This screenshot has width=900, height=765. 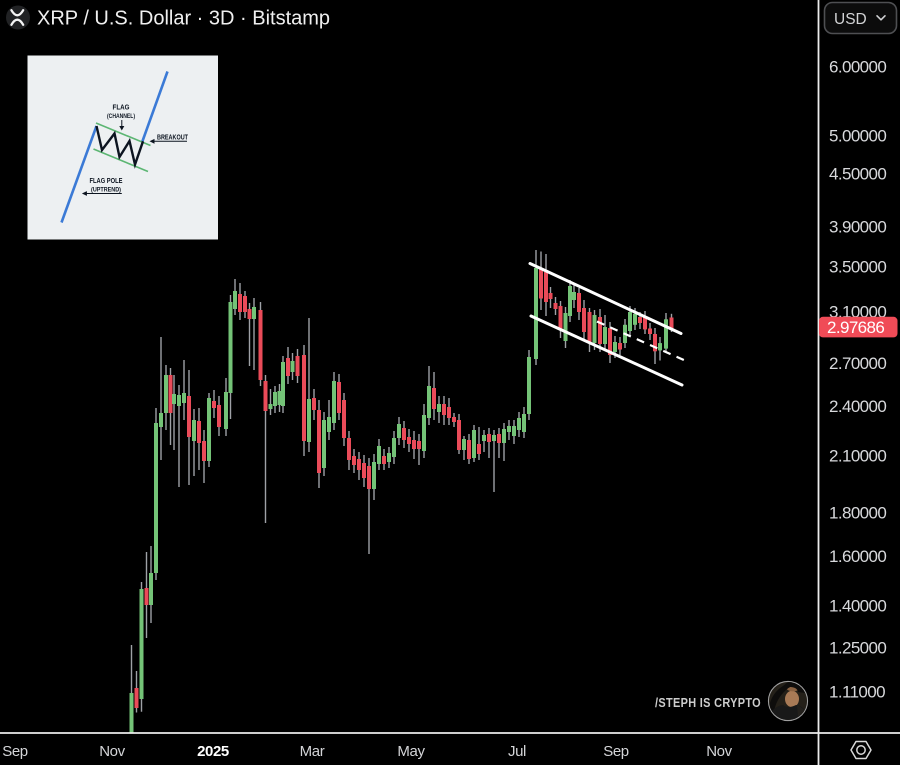 I want to click on svg-text: 2.40000, so click(x=857, y=406).